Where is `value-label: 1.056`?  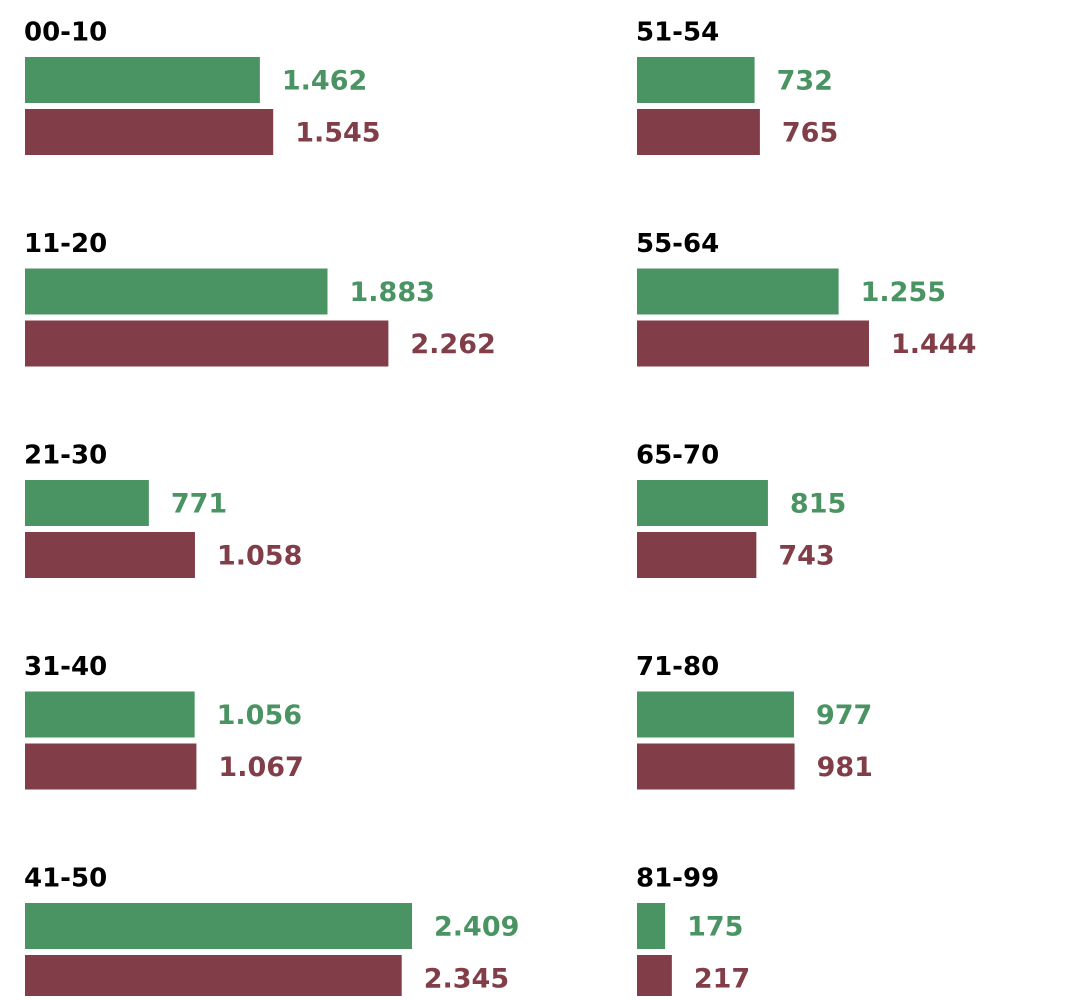
value-label: 1.056 is located at coordinates (259, 715).